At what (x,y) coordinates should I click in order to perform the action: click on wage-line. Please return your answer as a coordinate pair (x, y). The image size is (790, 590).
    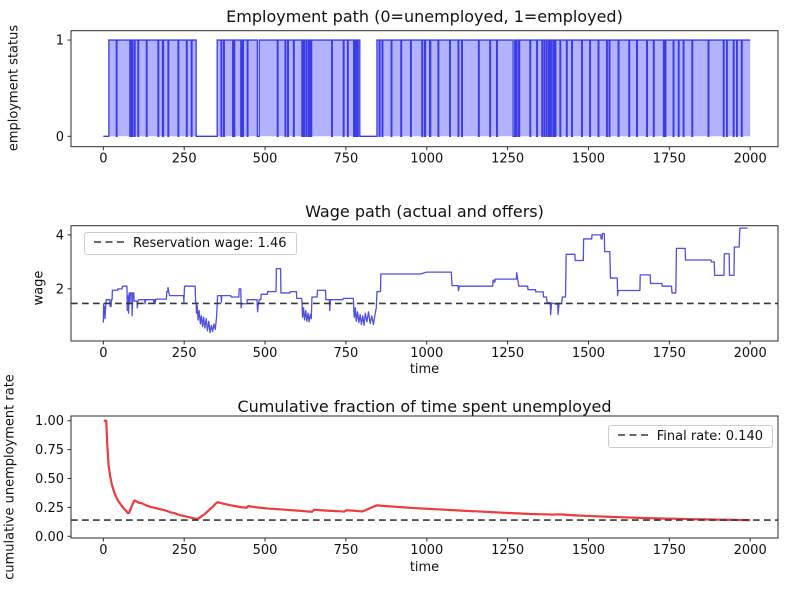
    Looking at the image, I should click on (425, 280).